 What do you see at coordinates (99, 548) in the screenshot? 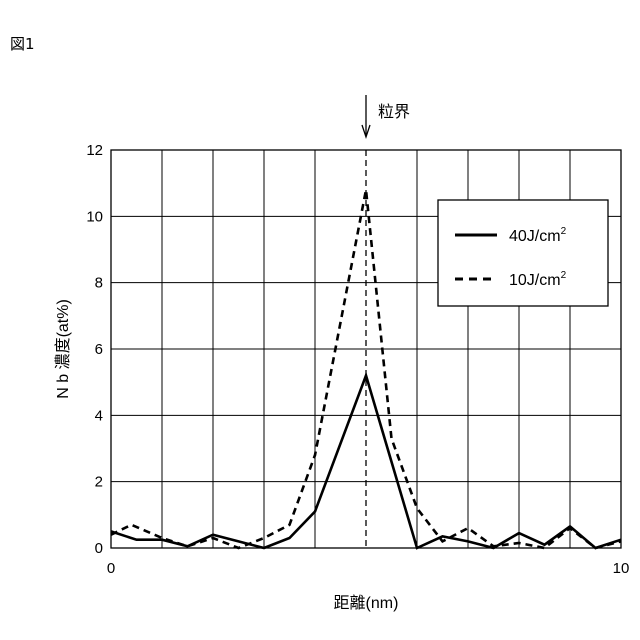
I see `y-tick-label: 0` at bounding box center [99, 548].